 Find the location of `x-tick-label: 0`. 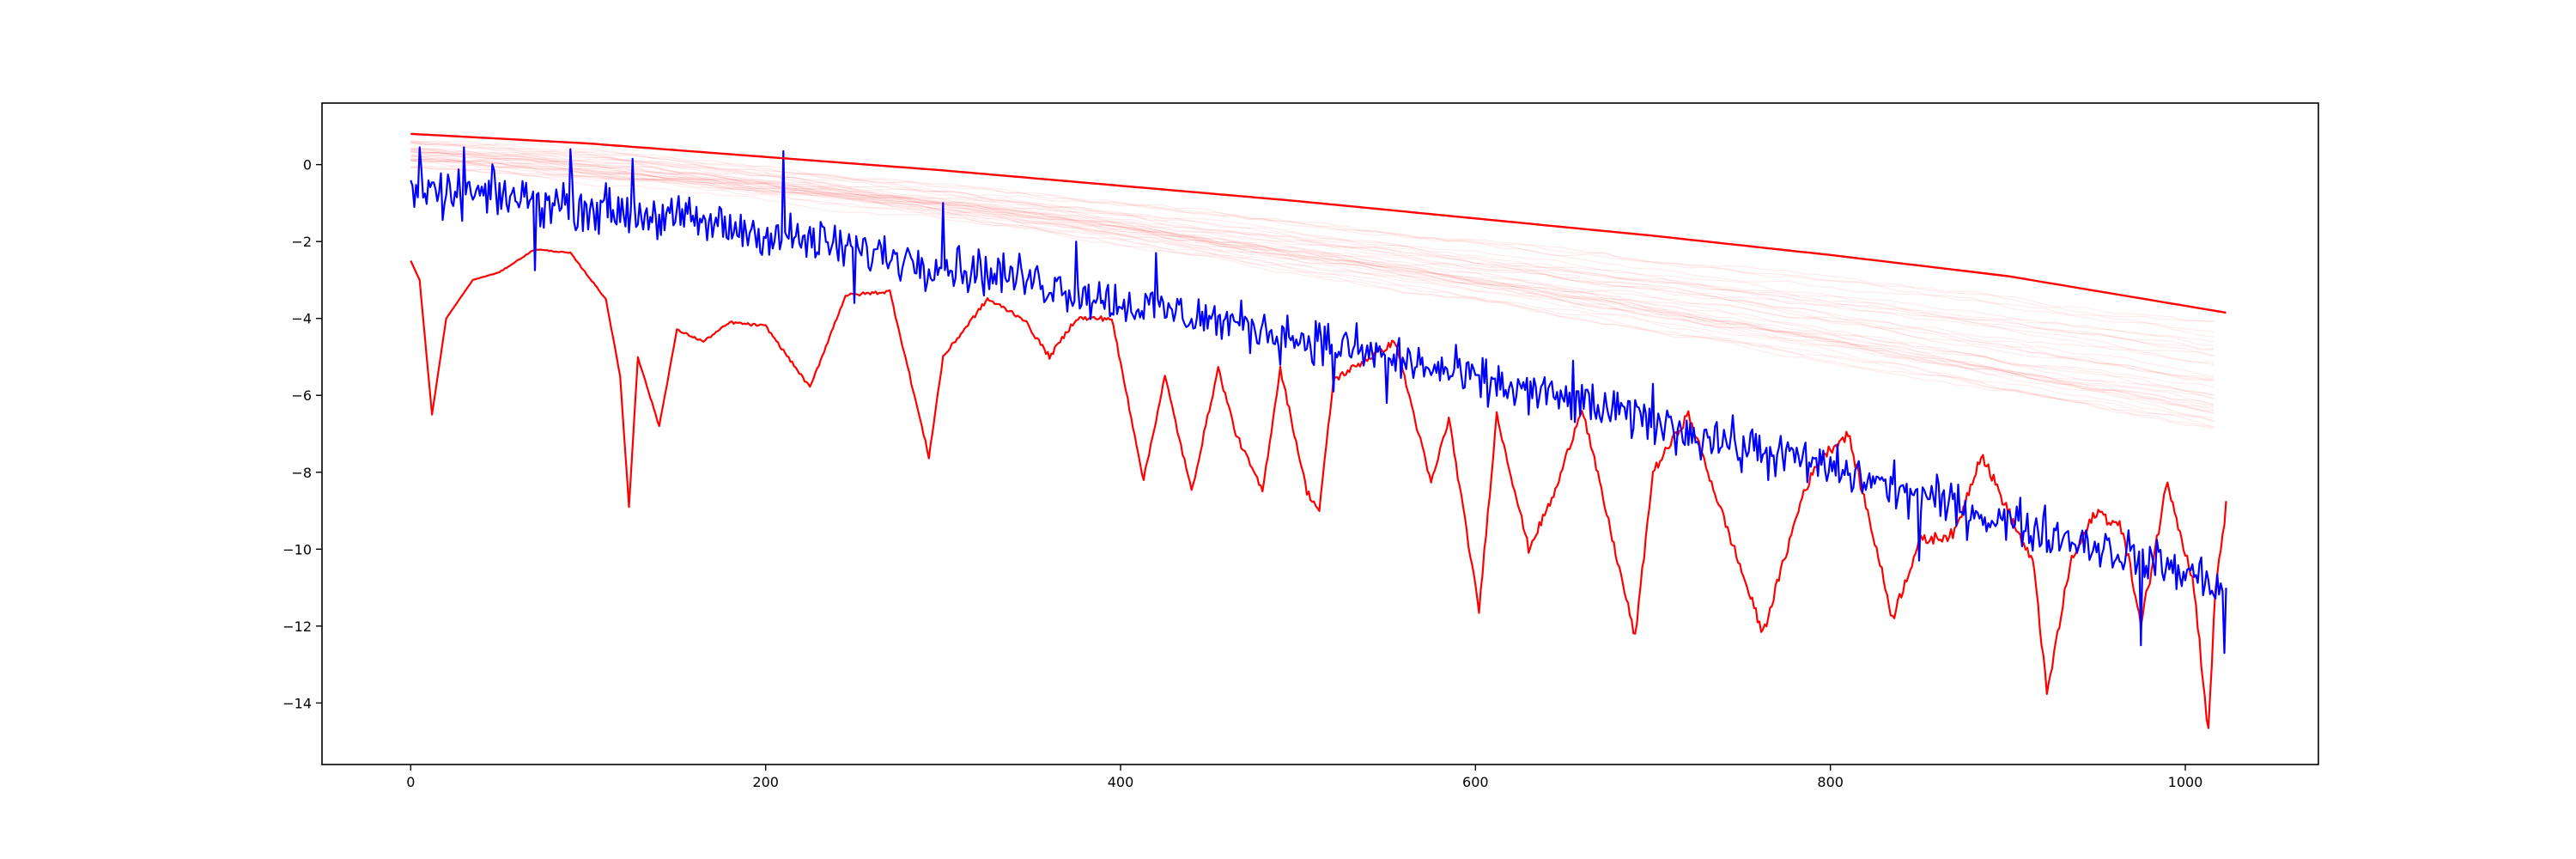

x-tick-label: 0 is located at coordinates (410, 782).